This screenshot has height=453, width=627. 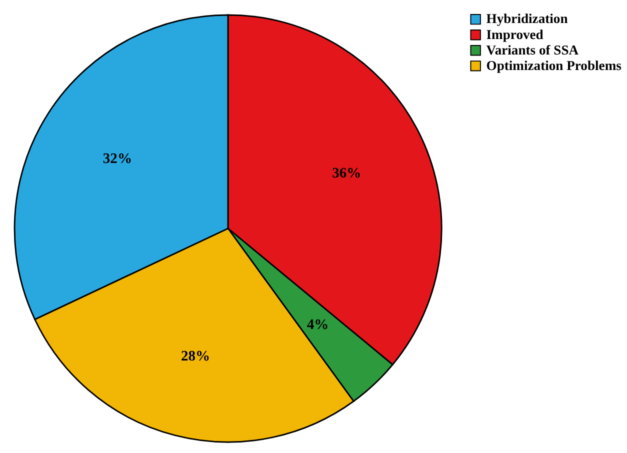 I want to click on legend-label: Optimization Problems, so click(x=554, y=65).